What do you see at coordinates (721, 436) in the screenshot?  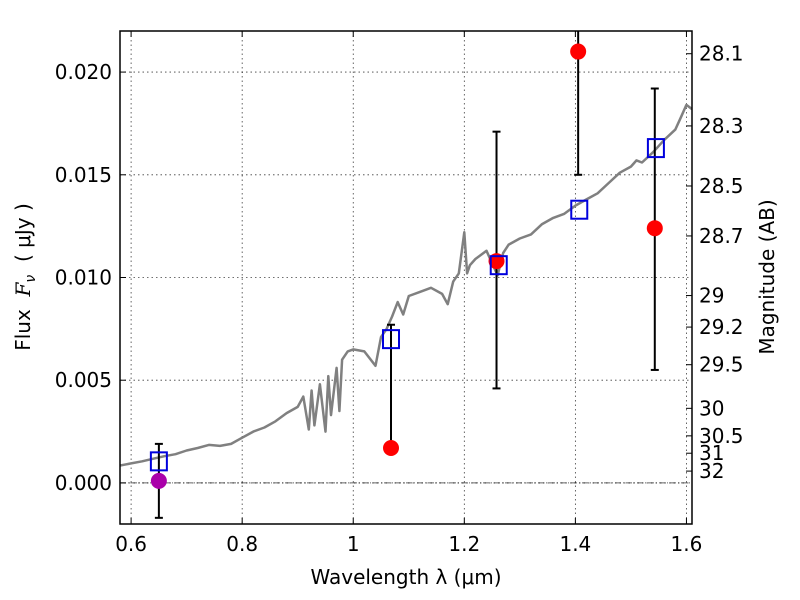 I see `right-tick-label: 30.5` at bounding box center [721, 436].